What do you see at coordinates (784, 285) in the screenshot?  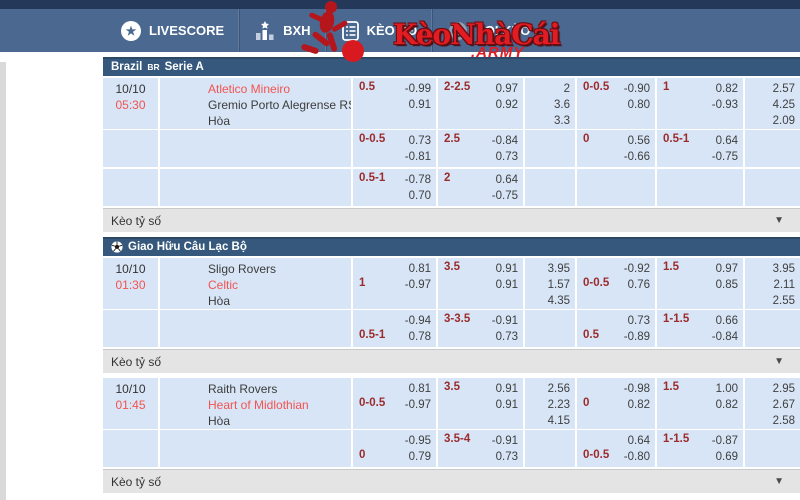 I see `odd-value: 2.11` at bounding box center [784, 285].